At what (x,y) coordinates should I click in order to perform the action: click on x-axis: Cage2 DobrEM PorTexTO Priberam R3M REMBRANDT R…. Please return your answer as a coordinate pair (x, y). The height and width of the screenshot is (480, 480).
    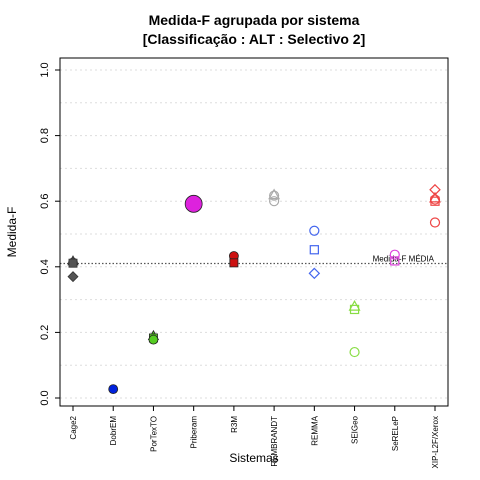
    Looking at the image, I should click on (254, 437).